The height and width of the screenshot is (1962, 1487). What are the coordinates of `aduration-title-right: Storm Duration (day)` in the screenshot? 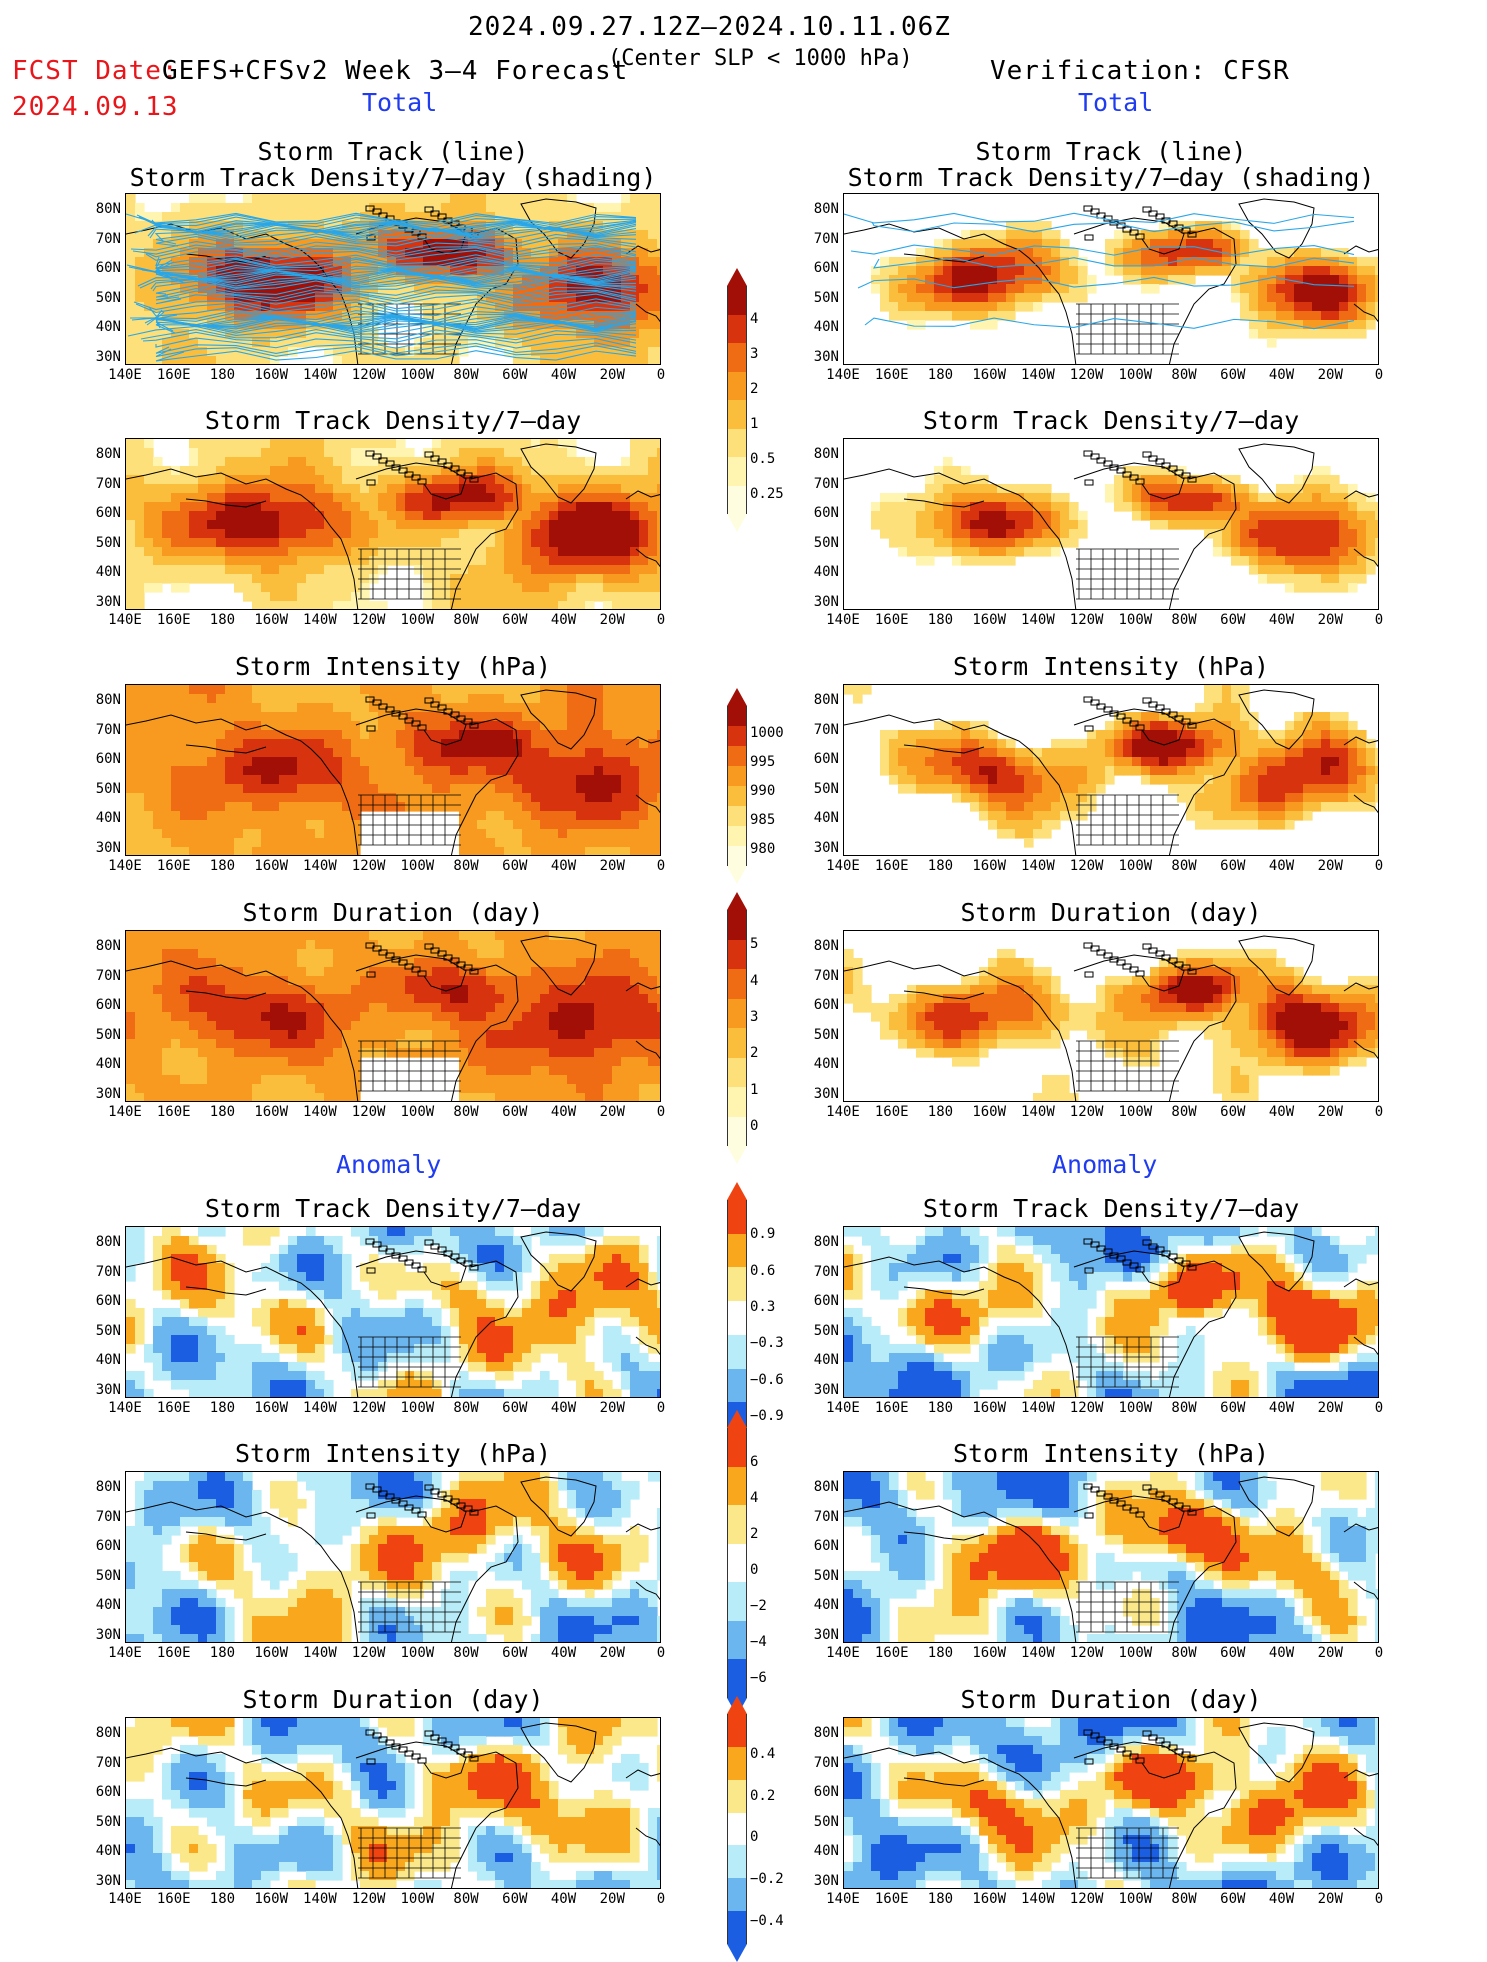 It's located at (1111, 1699).